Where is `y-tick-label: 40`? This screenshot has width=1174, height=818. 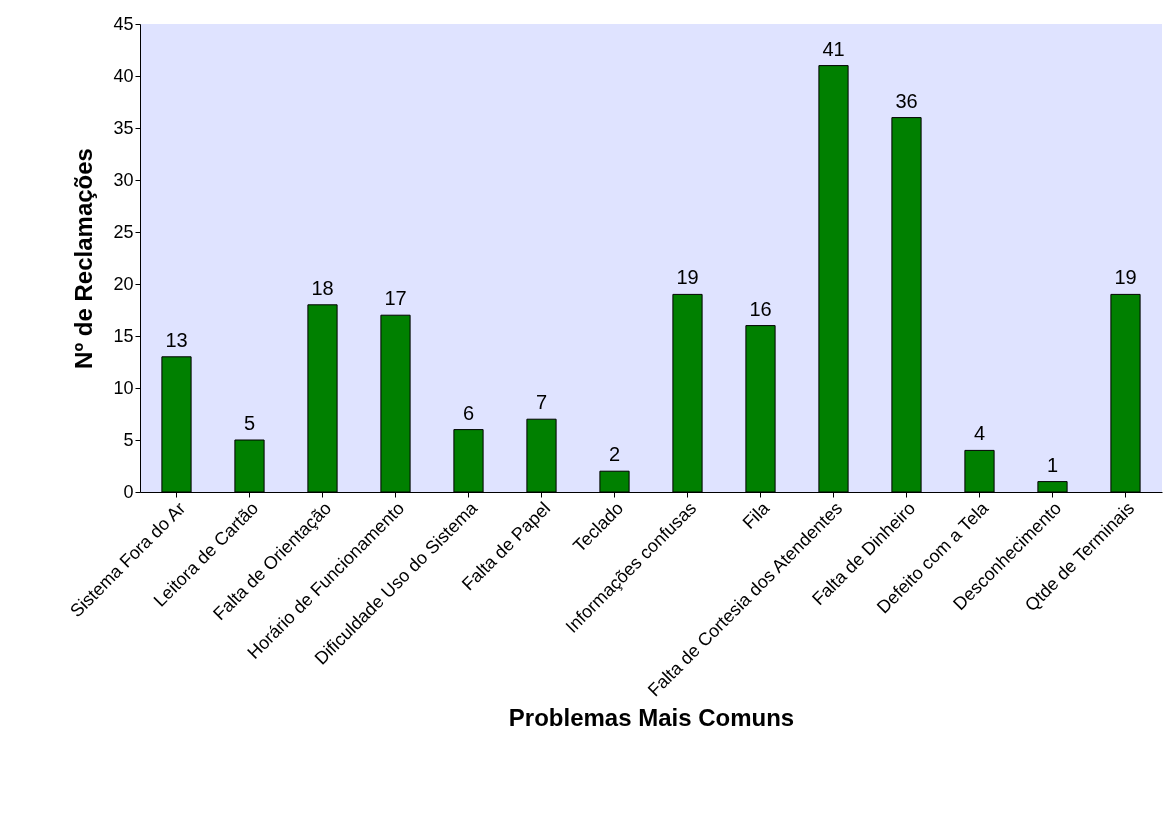
y-tick-label: 40 is located at coordinates (123, 75).